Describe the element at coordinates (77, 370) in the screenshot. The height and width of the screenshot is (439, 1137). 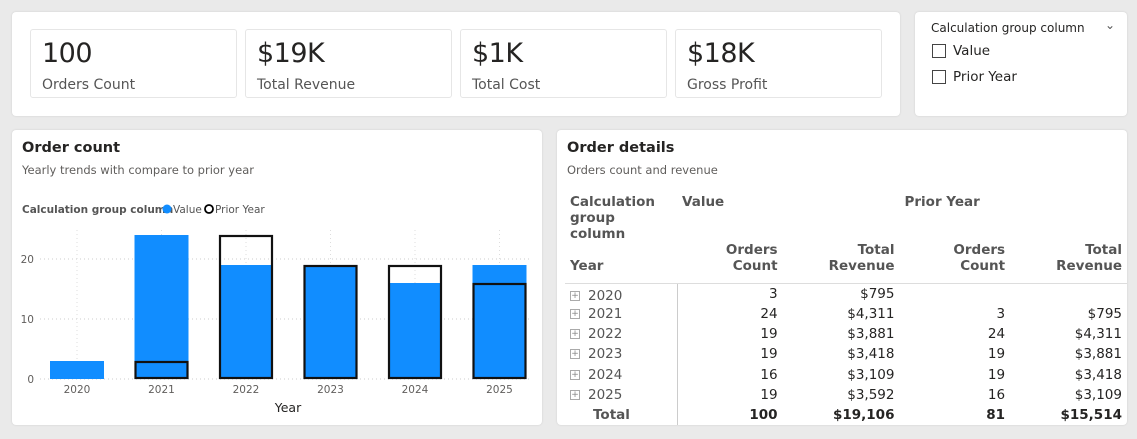
I see `bar-value-2020` at that location.